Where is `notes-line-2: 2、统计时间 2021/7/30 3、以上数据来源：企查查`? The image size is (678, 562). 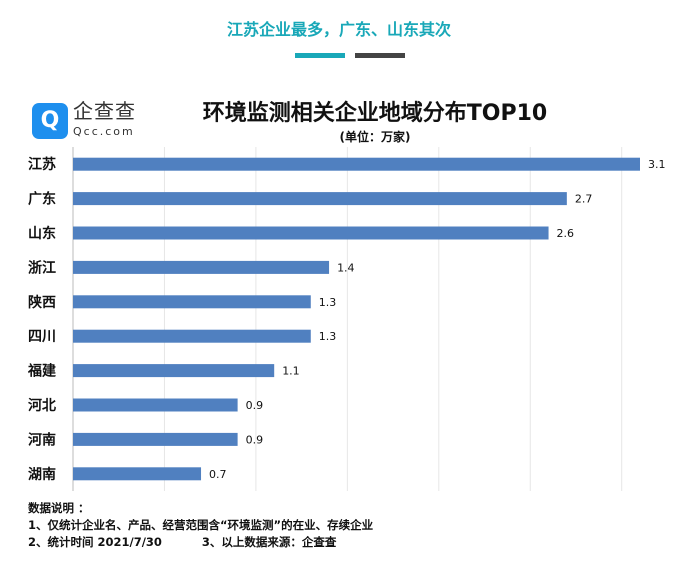
notes-line-2: 2、统计时间 2021/7/30 3、以上数据来源：企查查 is located at coordinates (200, 542).